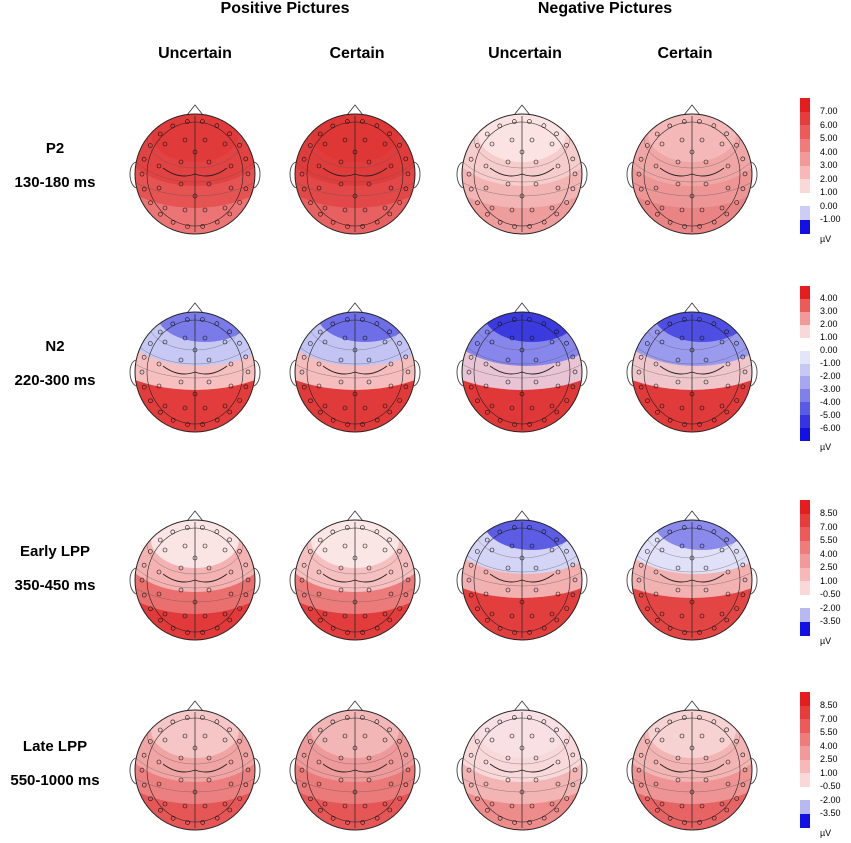 The height and width of the screenshot is (843, 851). I want to click on colorbar-unit-label: µV, so click(826, 833).